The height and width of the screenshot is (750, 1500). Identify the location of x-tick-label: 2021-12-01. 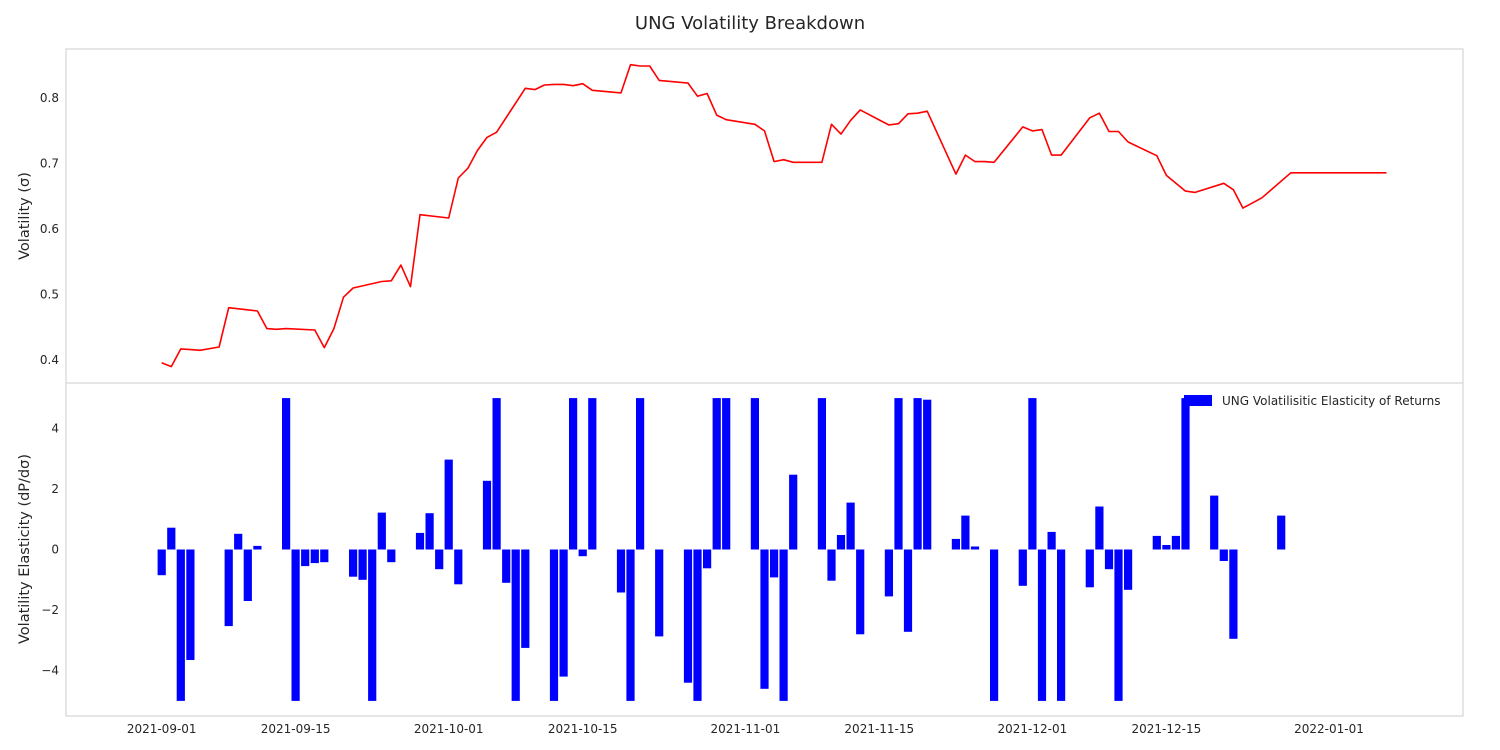
(1033, 729).